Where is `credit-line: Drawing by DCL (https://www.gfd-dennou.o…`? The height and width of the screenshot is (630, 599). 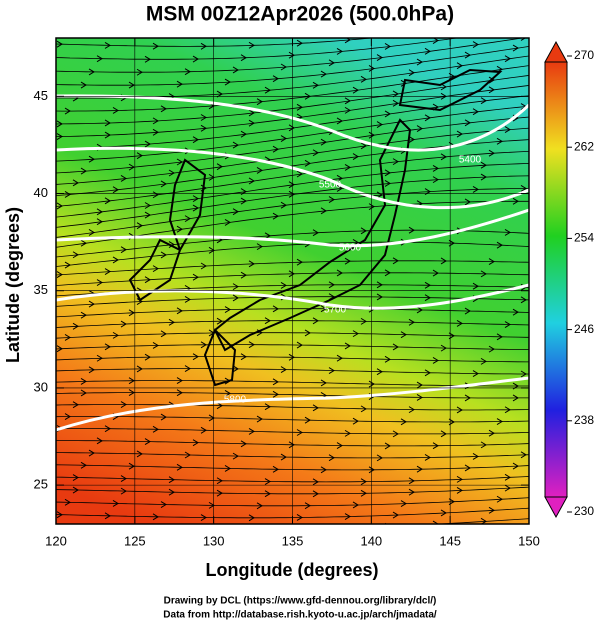 credit-line: Drawing by DCL (https://www.gfd-dennou.o… is located at coordinates (300, 601).